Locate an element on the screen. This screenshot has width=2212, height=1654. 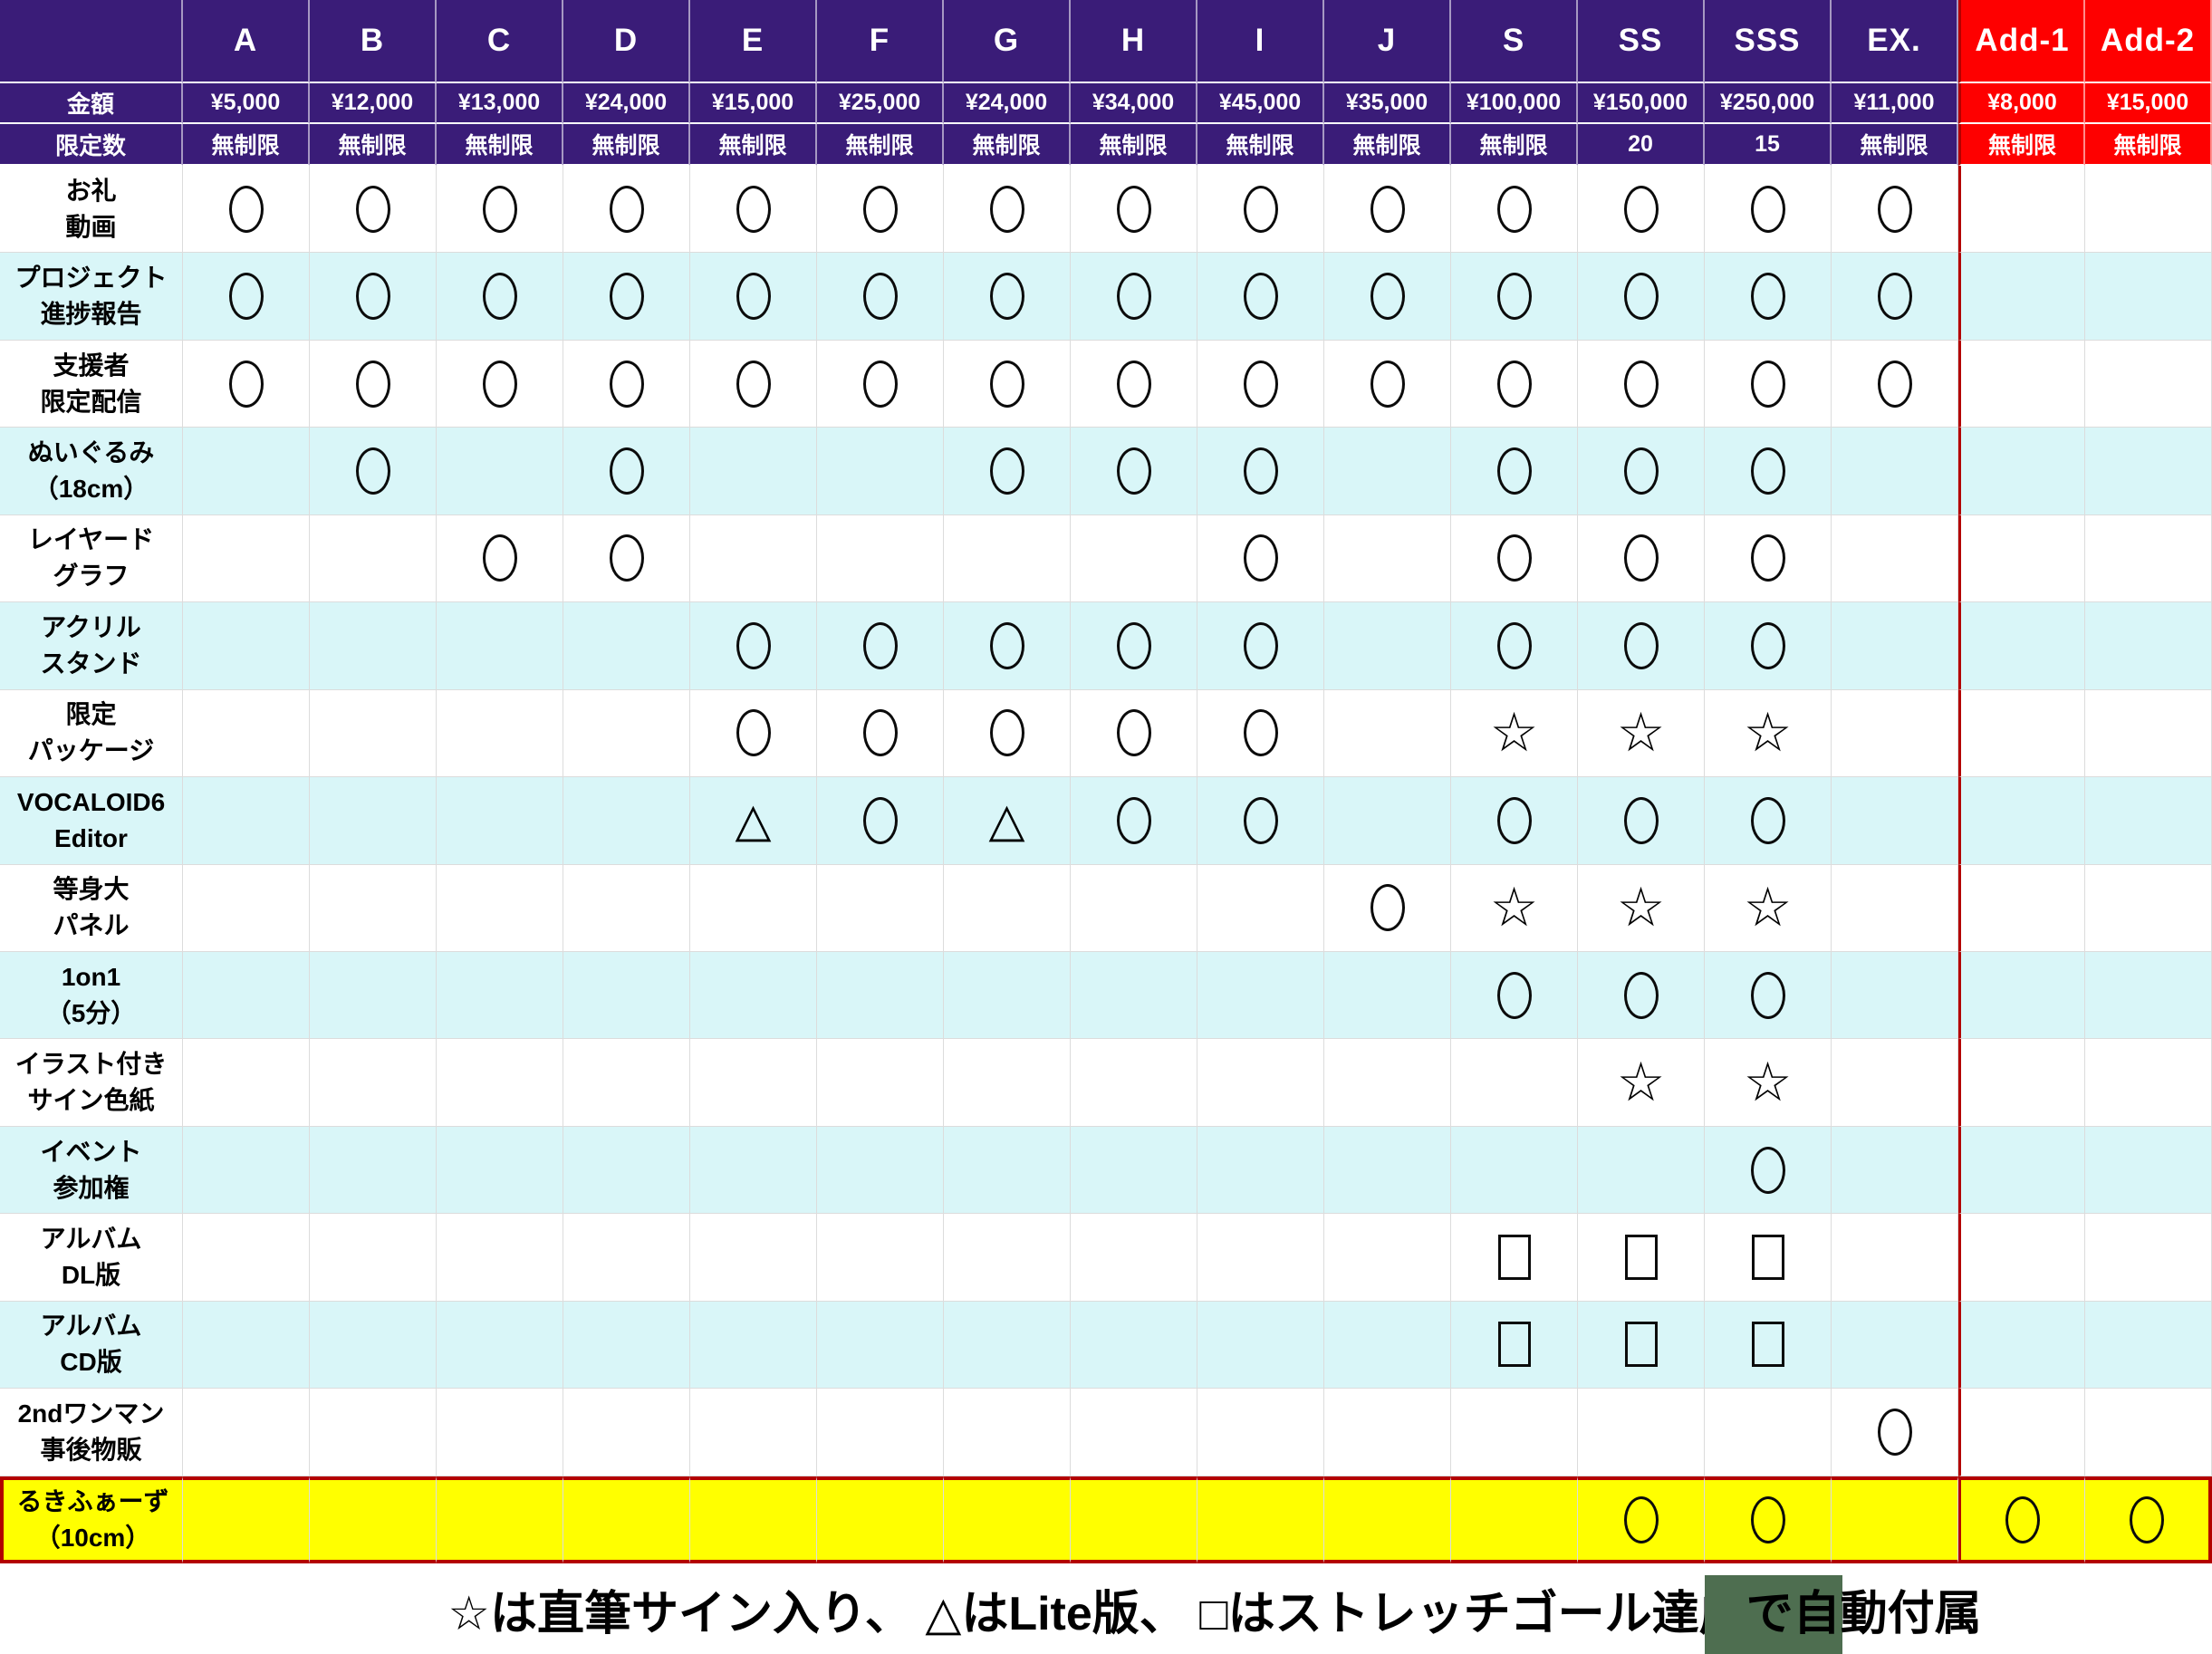
amount-cell-Add-1: ¥8,000 is located at coordinates (2022, 103).